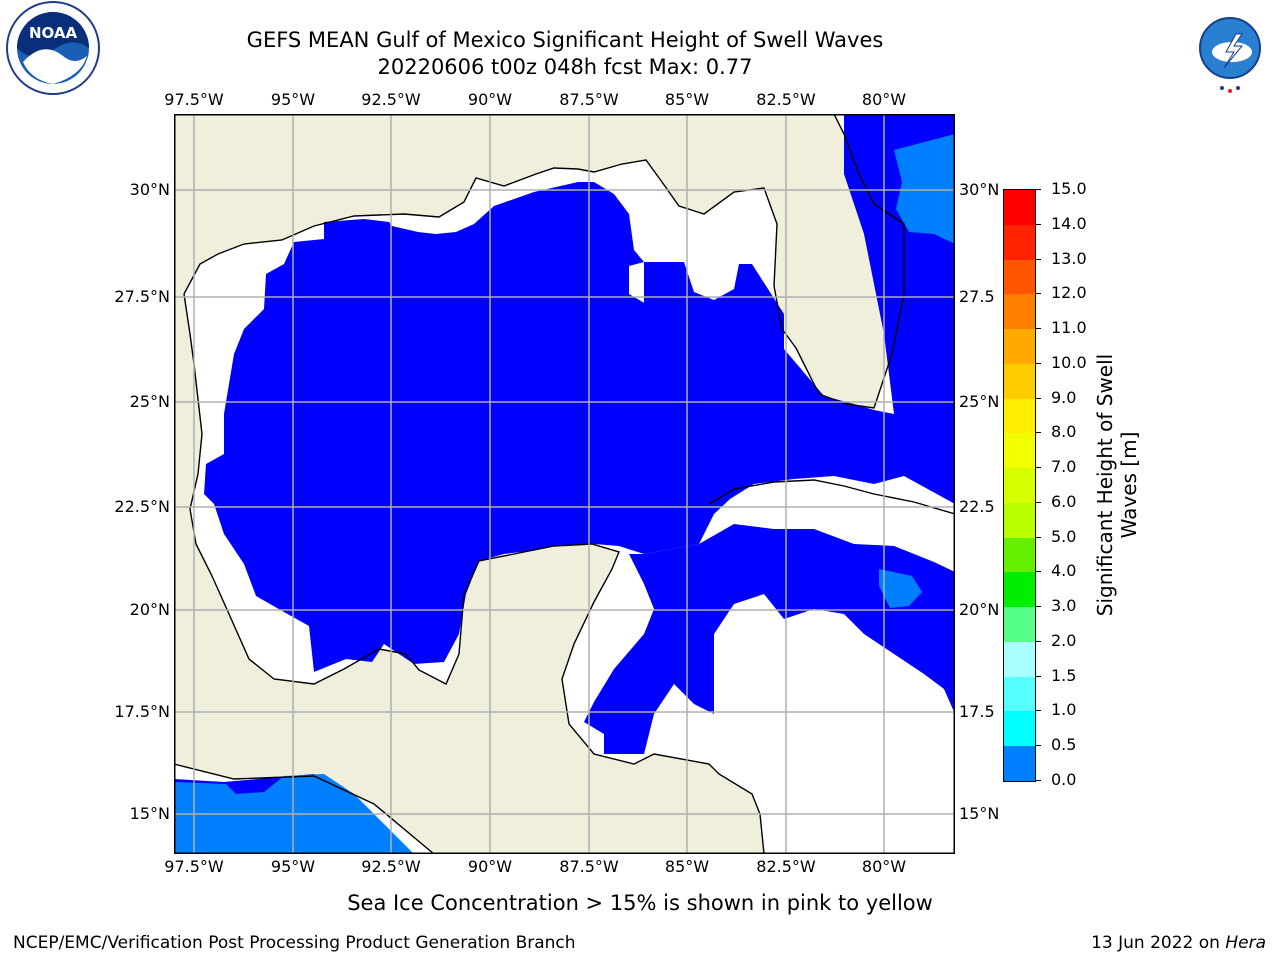 The image size is (1280, 960). Describe the element at coordinates (1069, 223) in the screenshot. I see `colorbar-tick-label: 14.0` at that location.